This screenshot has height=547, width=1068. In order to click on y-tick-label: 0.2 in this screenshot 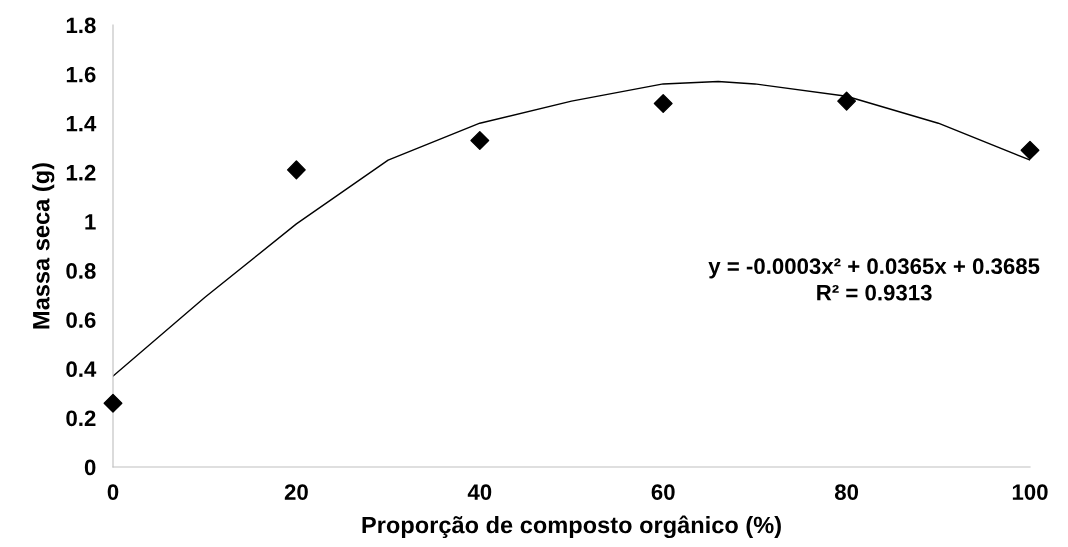, I will do `click(81, 418)`.